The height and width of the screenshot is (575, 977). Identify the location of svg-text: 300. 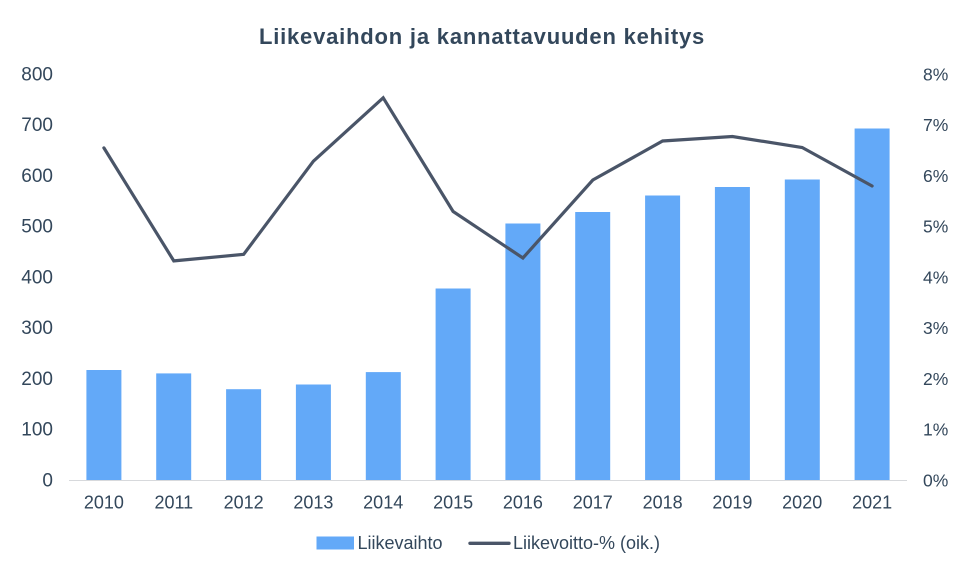
(37, 328).